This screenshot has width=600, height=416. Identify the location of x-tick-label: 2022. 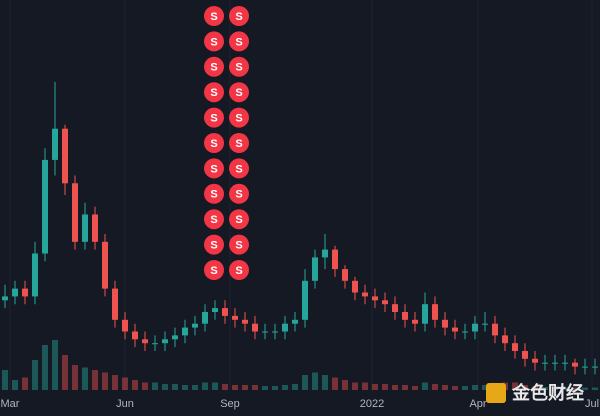
(372, 404).